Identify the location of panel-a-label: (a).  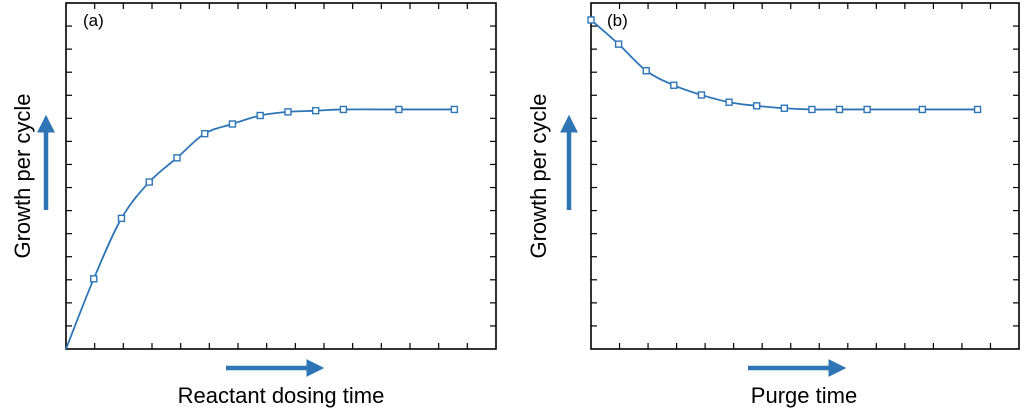
(93, 20).